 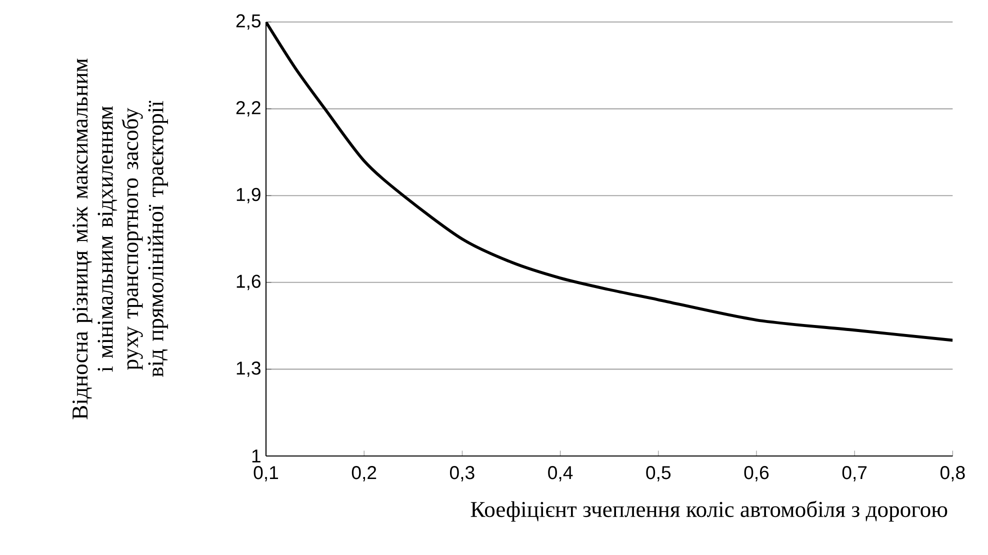 I want to click on x-tick-label: 0,6, so click(x=756, y=474).